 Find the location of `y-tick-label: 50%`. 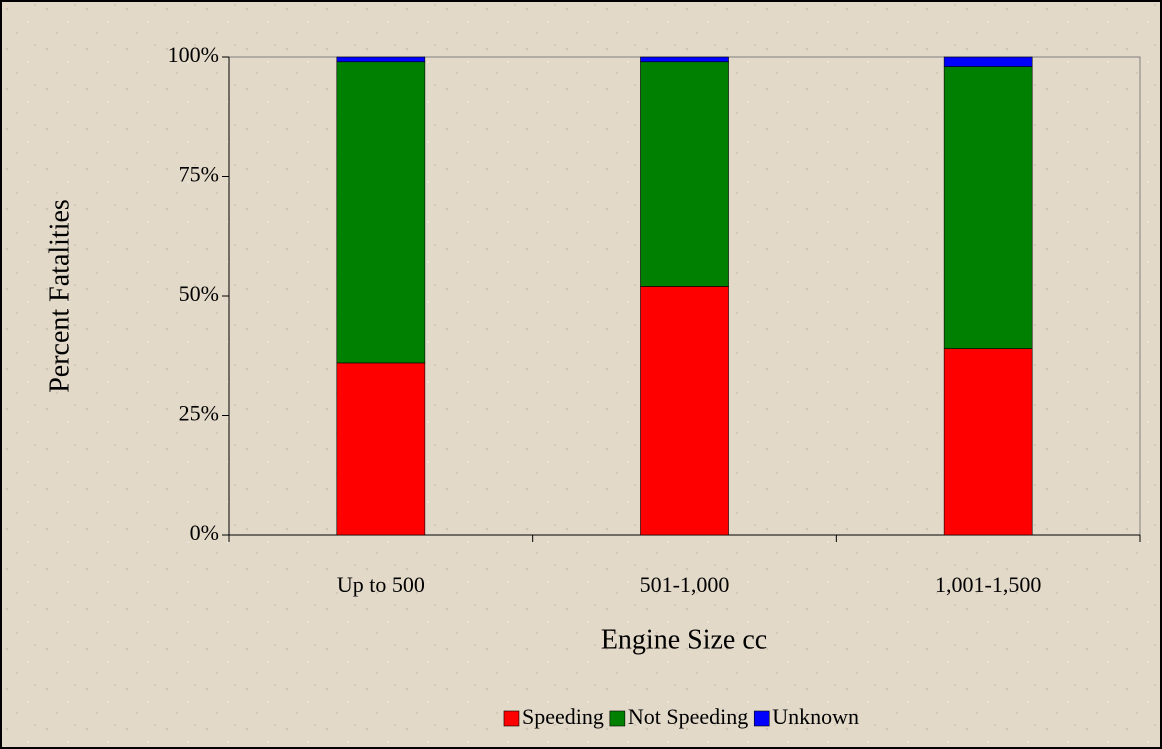

y-tick-label: 50% is located at coordinates (199, 293).